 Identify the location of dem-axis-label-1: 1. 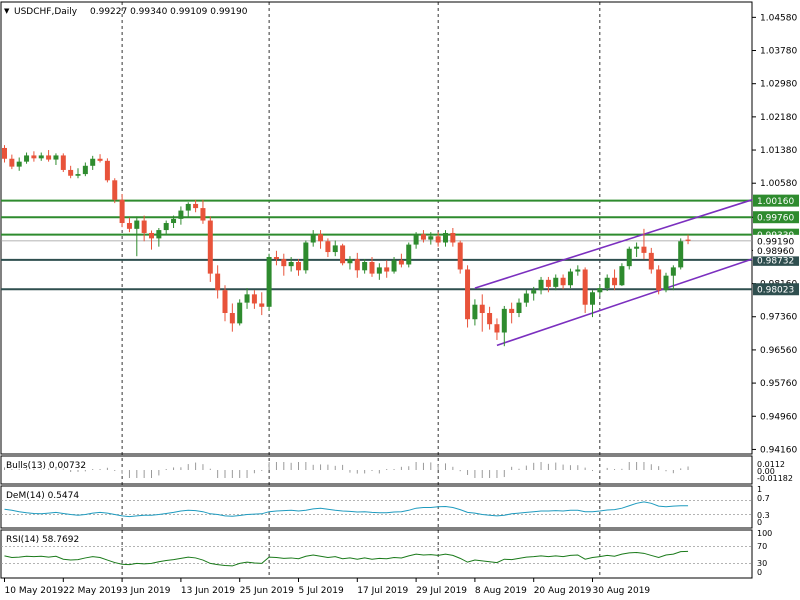
(759, 489).